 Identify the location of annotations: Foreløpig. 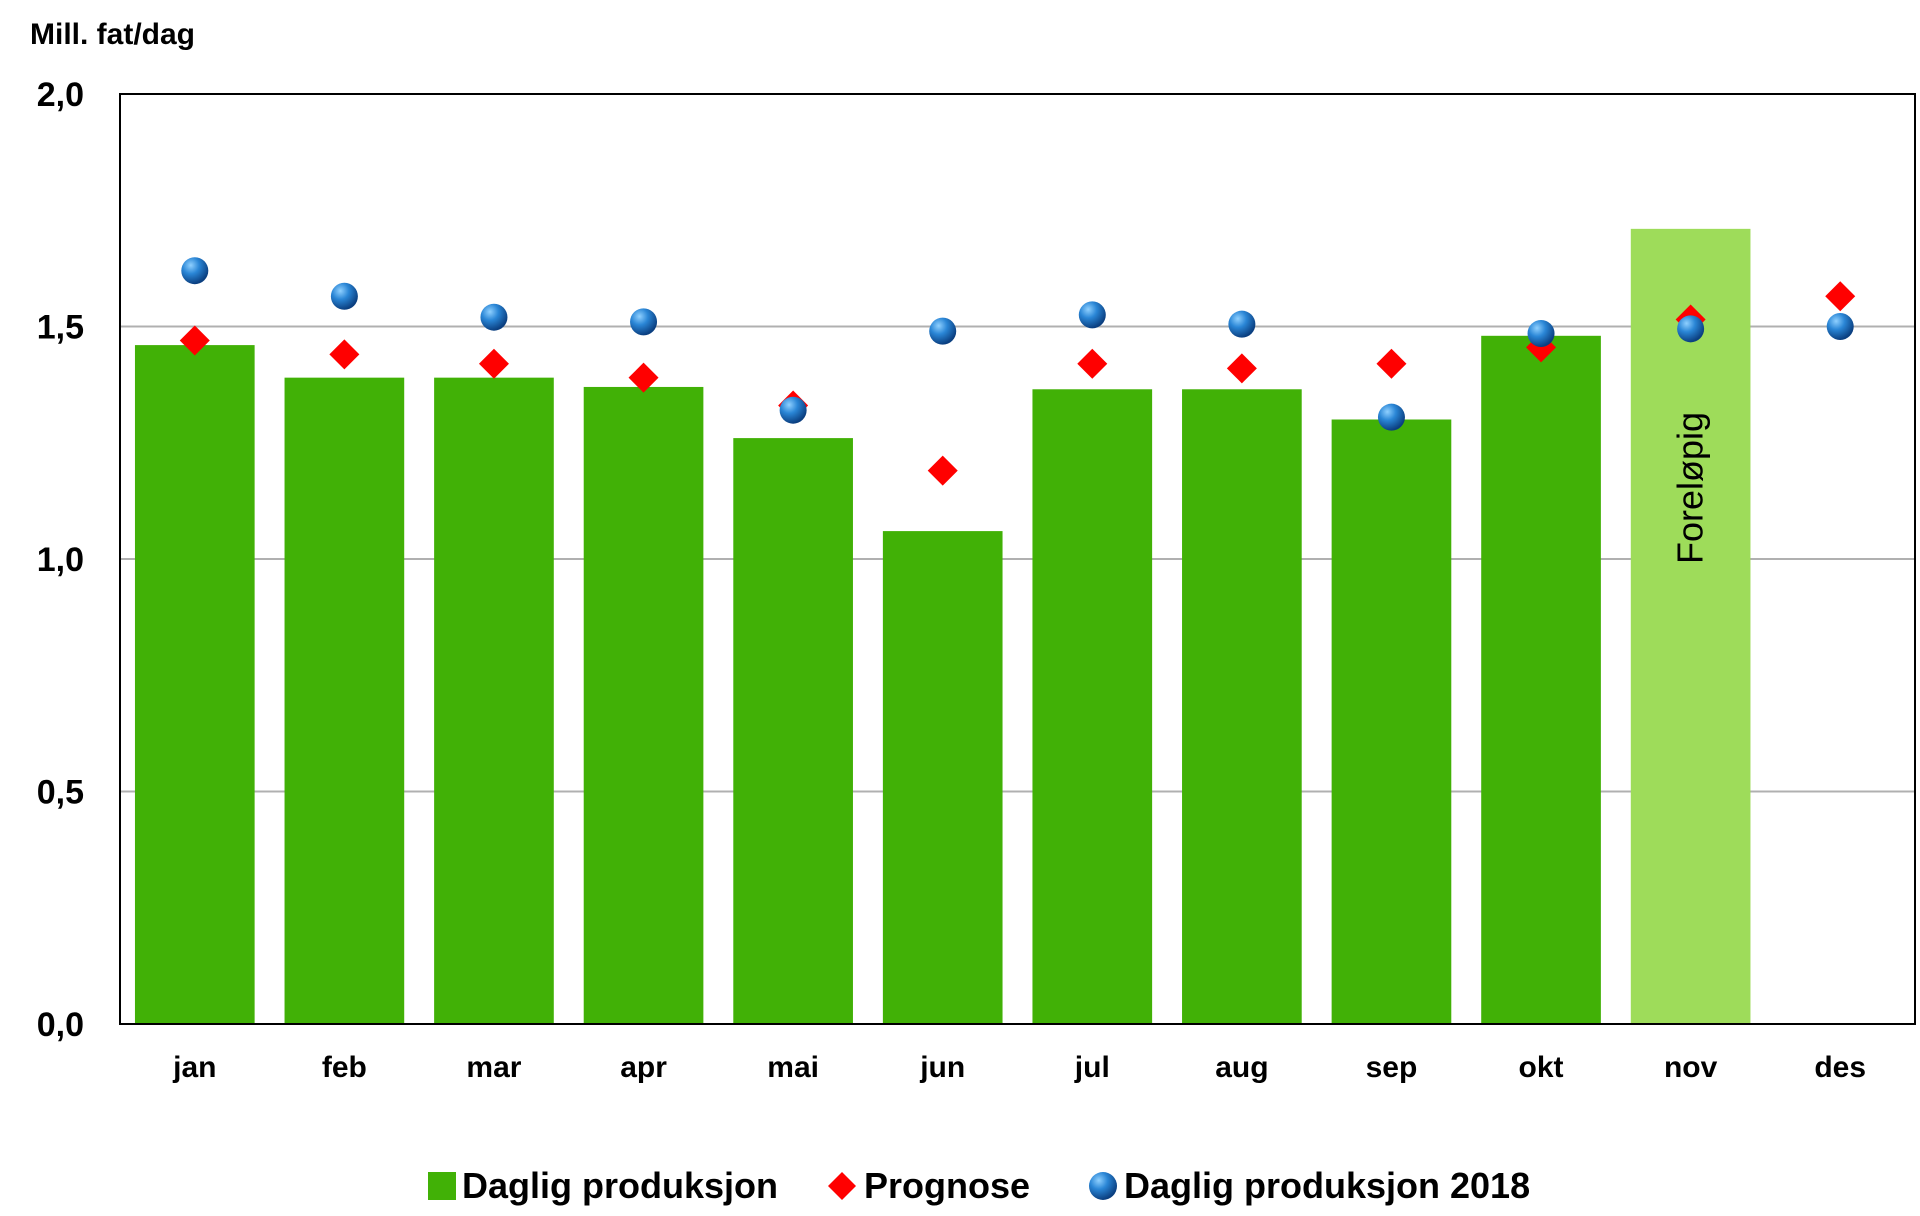
(1690, 488).